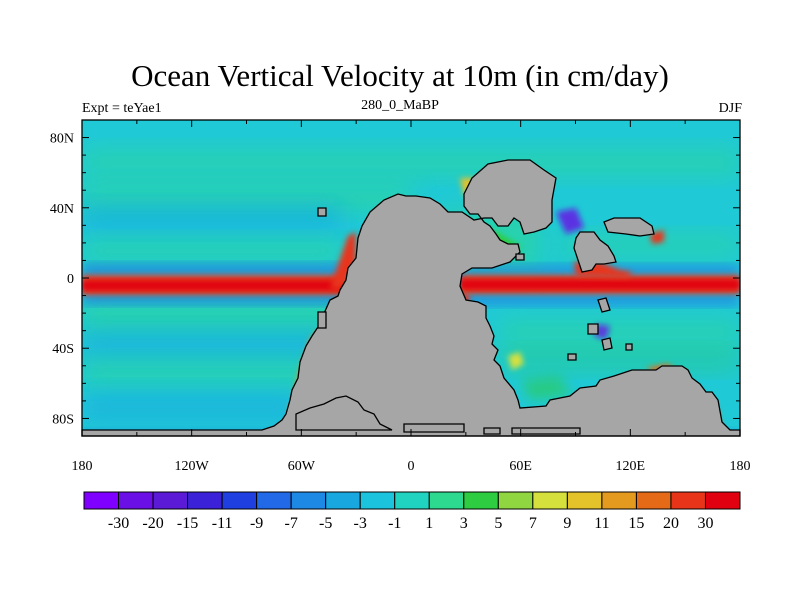  What do you see at coordinates (187, 523) in the screenshot?
I see `colorbar-label: -15` at bounding box center [187, 523].